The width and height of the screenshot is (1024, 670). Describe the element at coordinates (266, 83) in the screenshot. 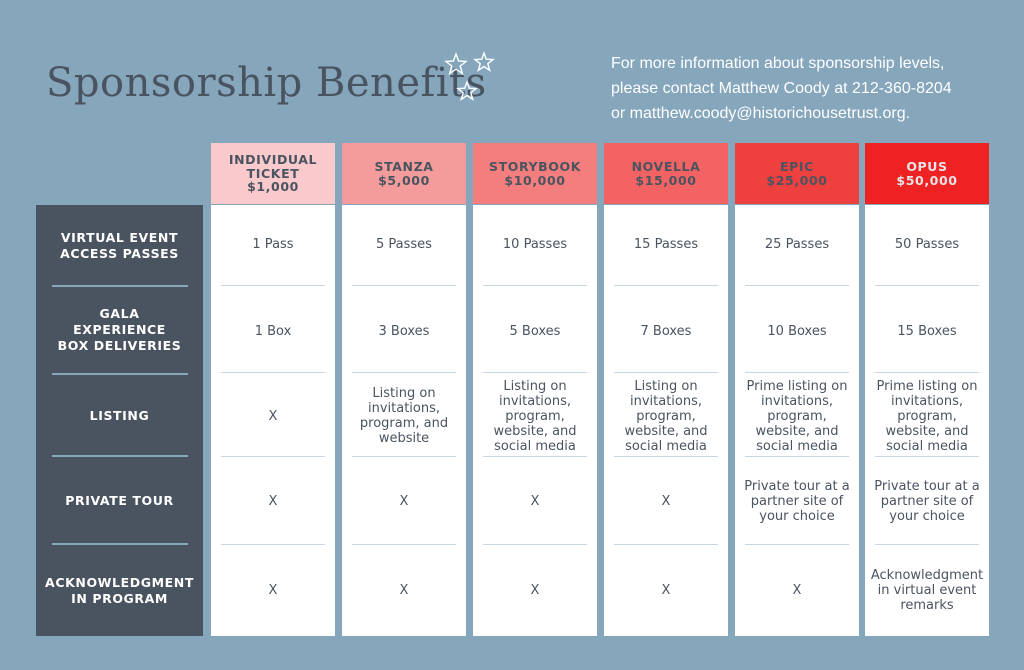

I see `page-title: Sponsorship Benefits` at that location.